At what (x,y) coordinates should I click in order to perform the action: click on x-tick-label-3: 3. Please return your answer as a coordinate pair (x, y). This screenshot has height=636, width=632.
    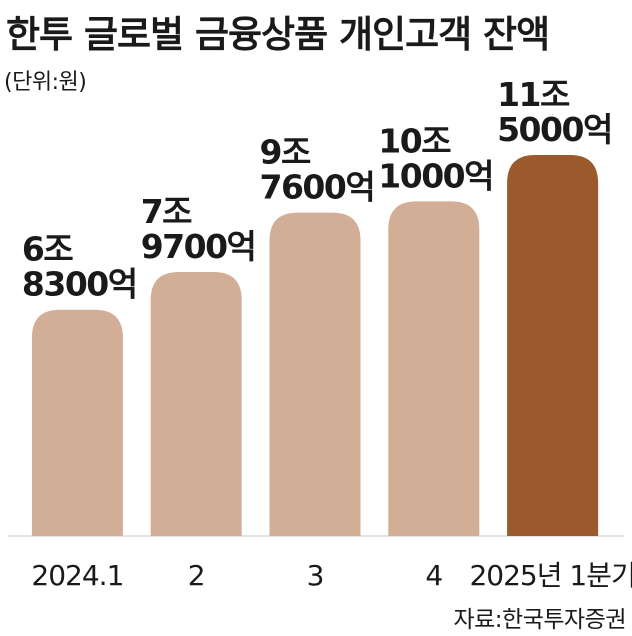
    Looking at the image, I should click on (315, 575).